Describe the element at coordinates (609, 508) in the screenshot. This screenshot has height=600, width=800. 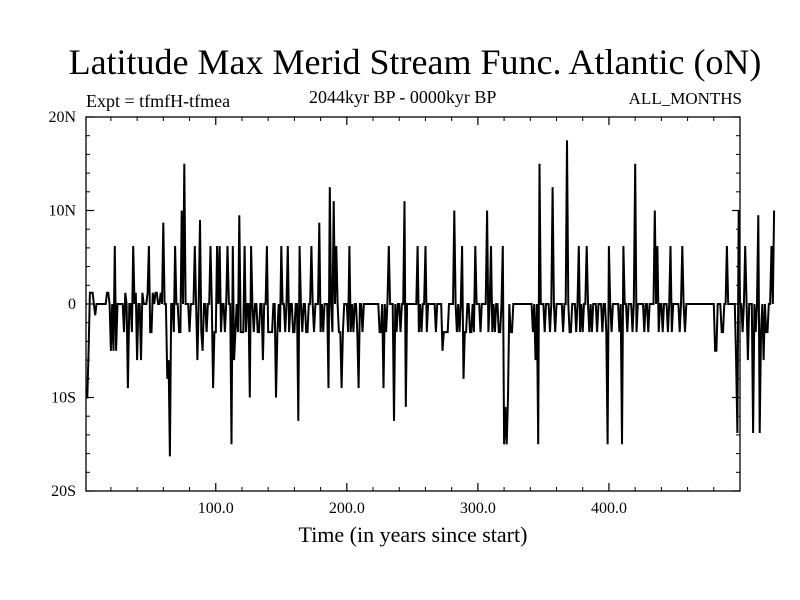
I see `x-tick-label: 400.0` at that location.